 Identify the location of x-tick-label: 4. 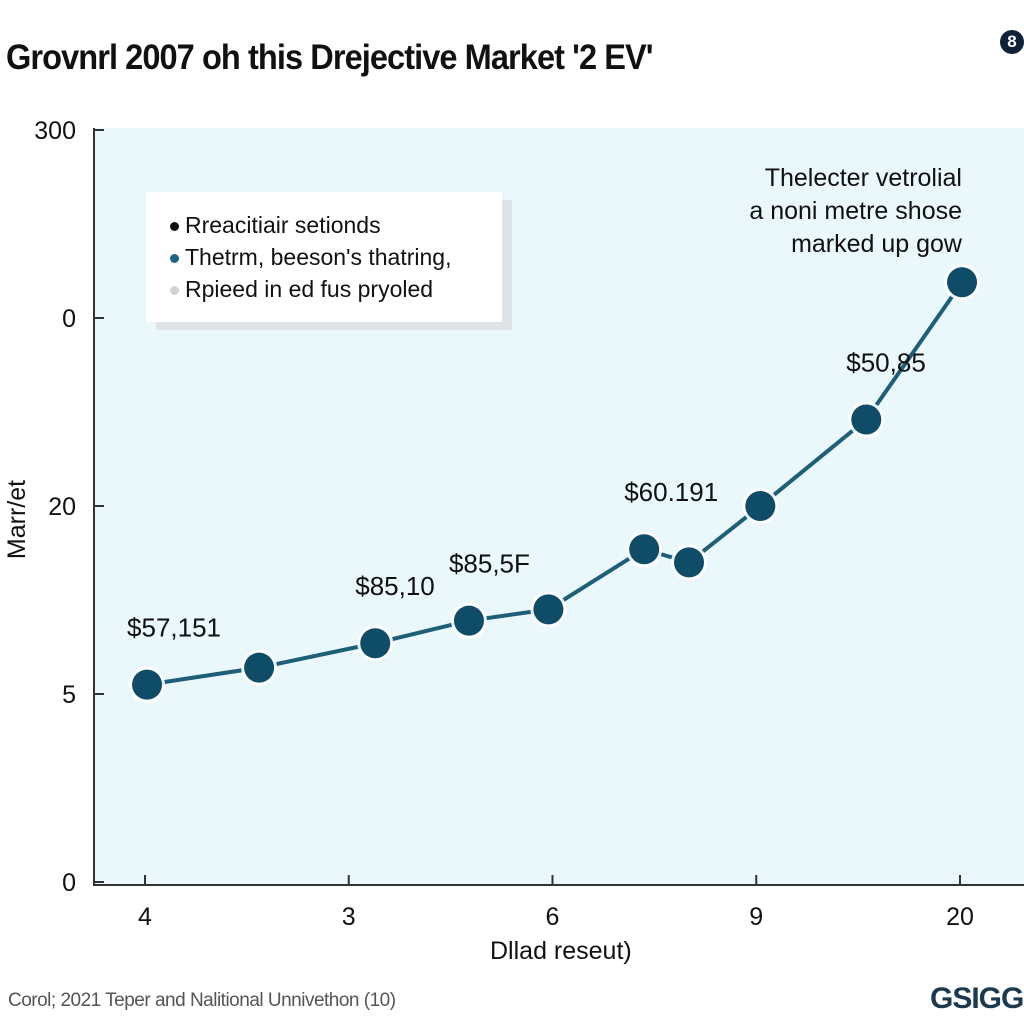
(145, 917).